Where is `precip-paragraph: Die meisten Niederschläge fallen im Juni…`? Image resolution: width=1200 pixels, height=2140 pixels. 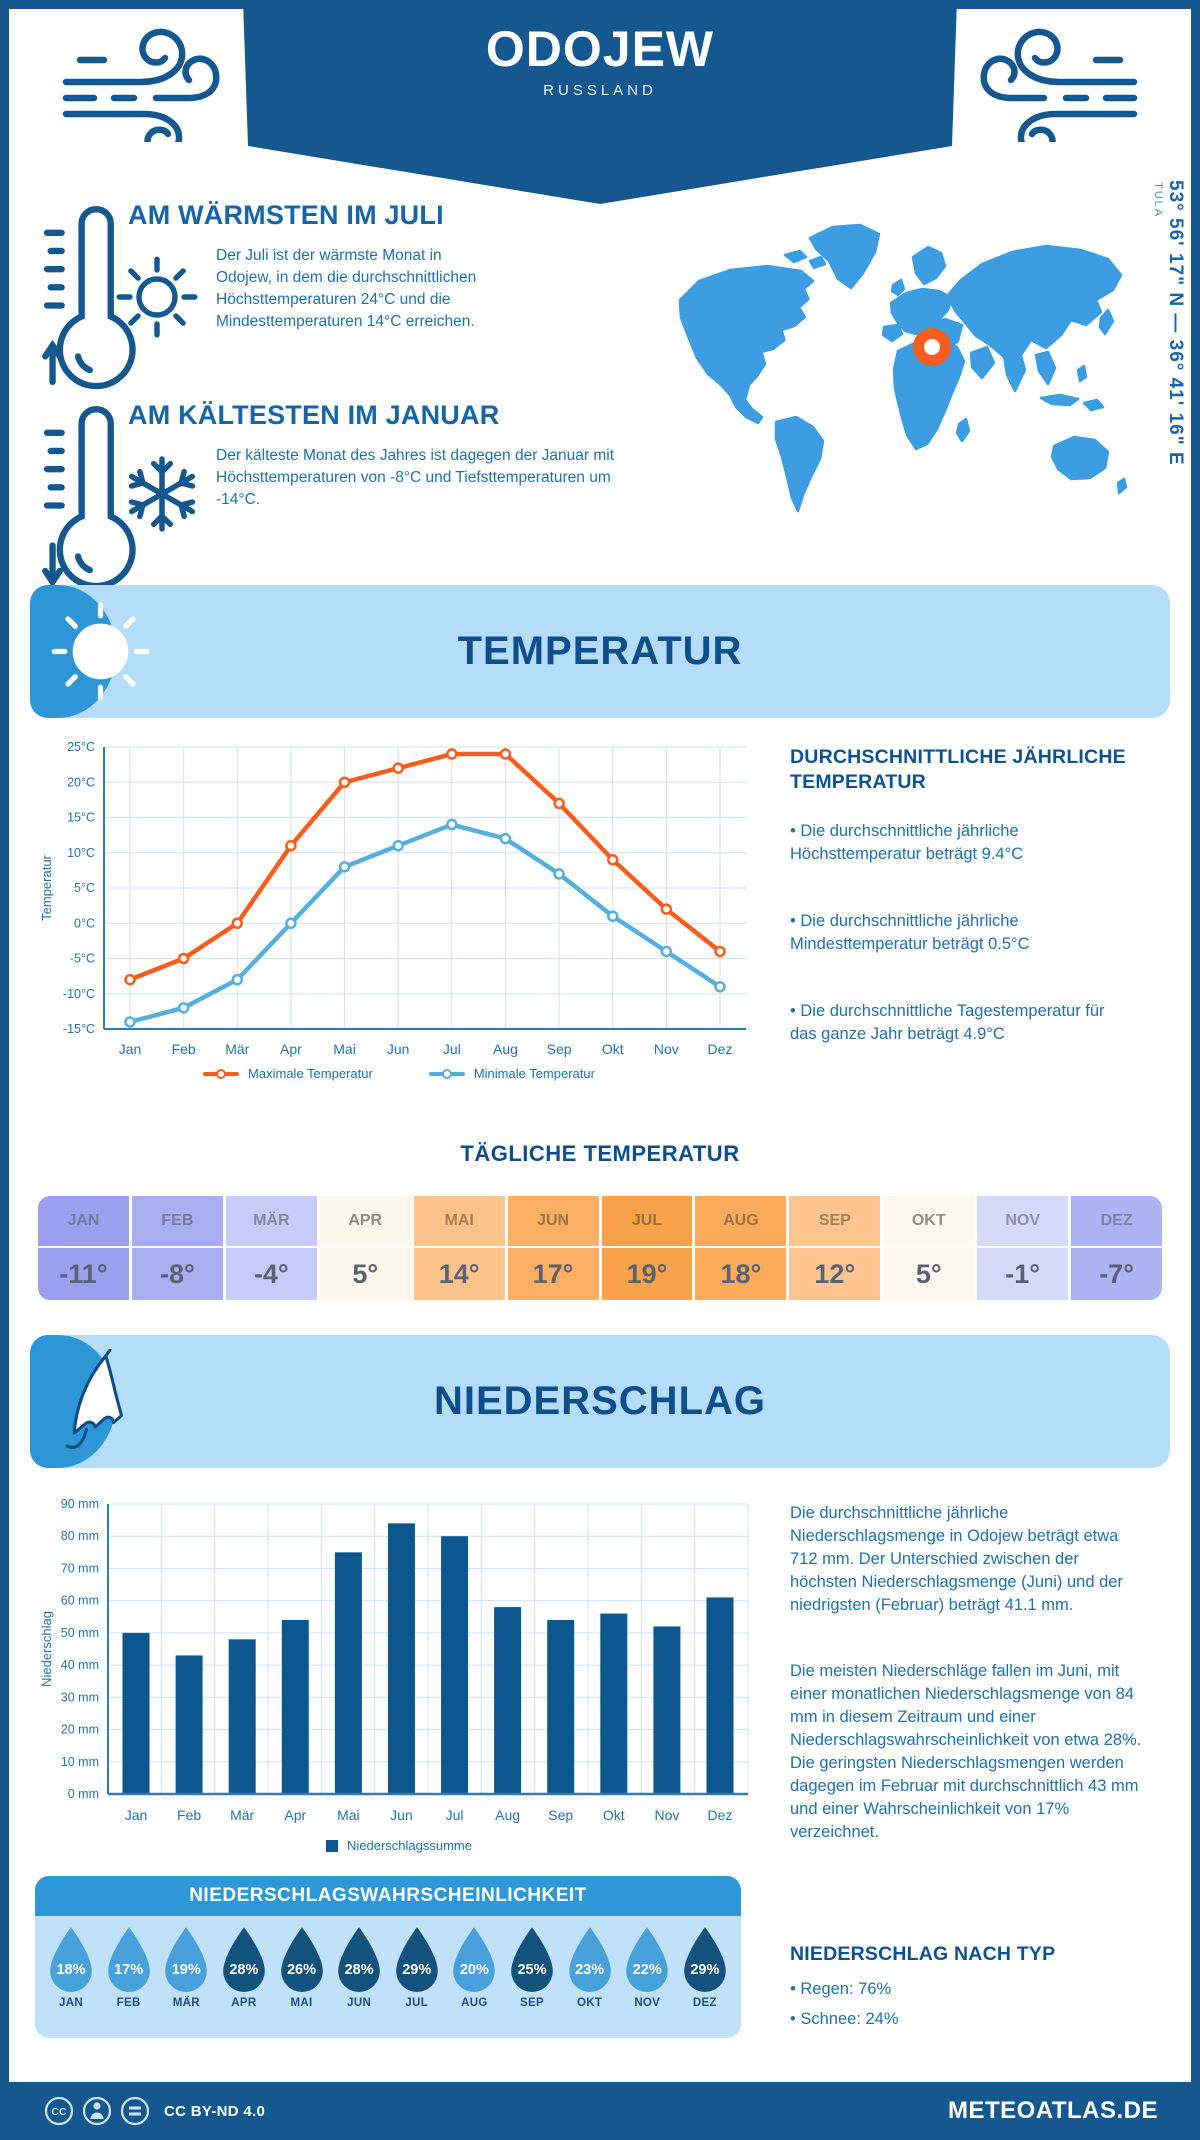
precip-paragraph: Die meisten Niederschläge fallen im Juni… is located at coordinates (966, 1751).